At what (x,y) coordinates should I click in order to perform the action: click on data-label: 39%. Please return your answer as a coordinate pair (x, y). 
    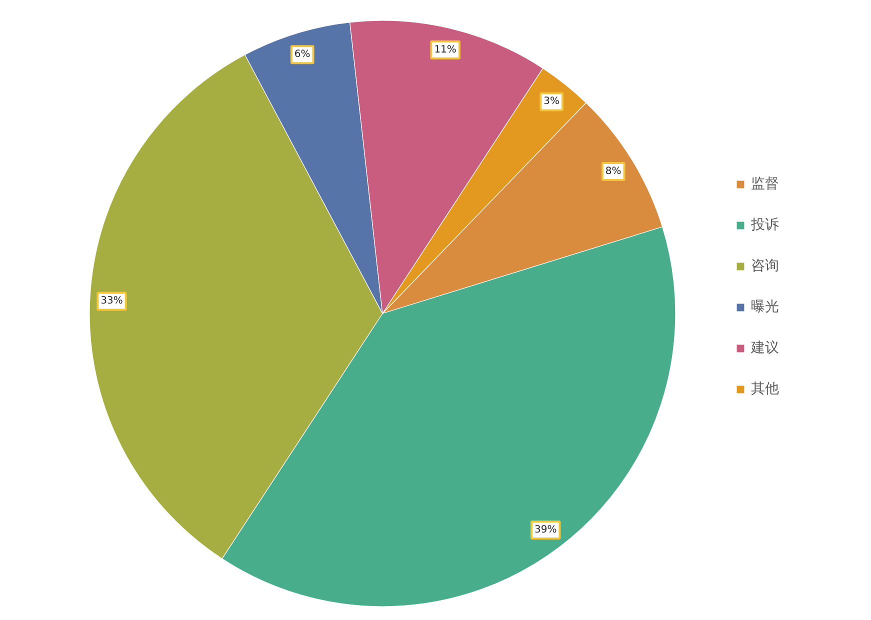
    Looking at the image, I should click on (545, 530).